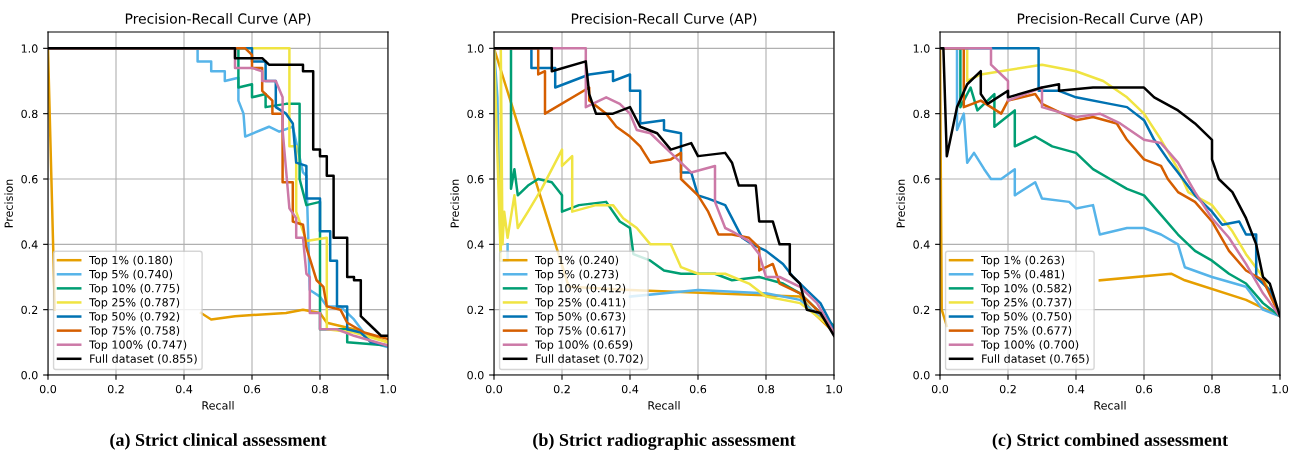 This screenshot has height=462, width=1302. What do you see at coordinates (218, 441) in the screenshot?
I see `text: (a) Strict clinical assessment` at bounding box center [218, 441].